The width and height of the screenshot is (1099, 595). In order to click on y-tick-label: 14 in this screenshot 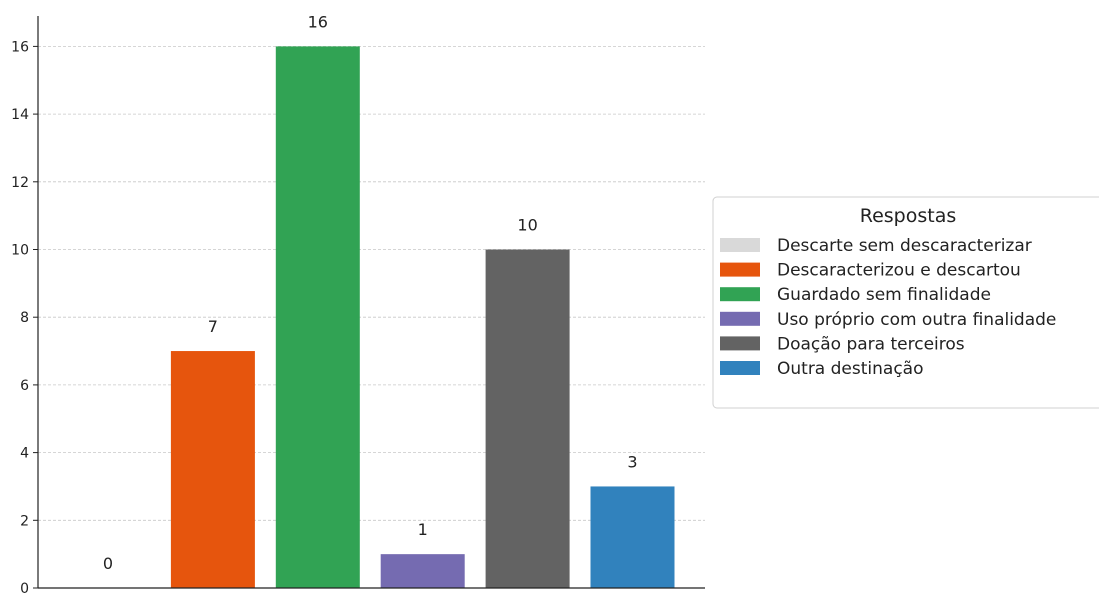, I will do `click(20, 115)`.